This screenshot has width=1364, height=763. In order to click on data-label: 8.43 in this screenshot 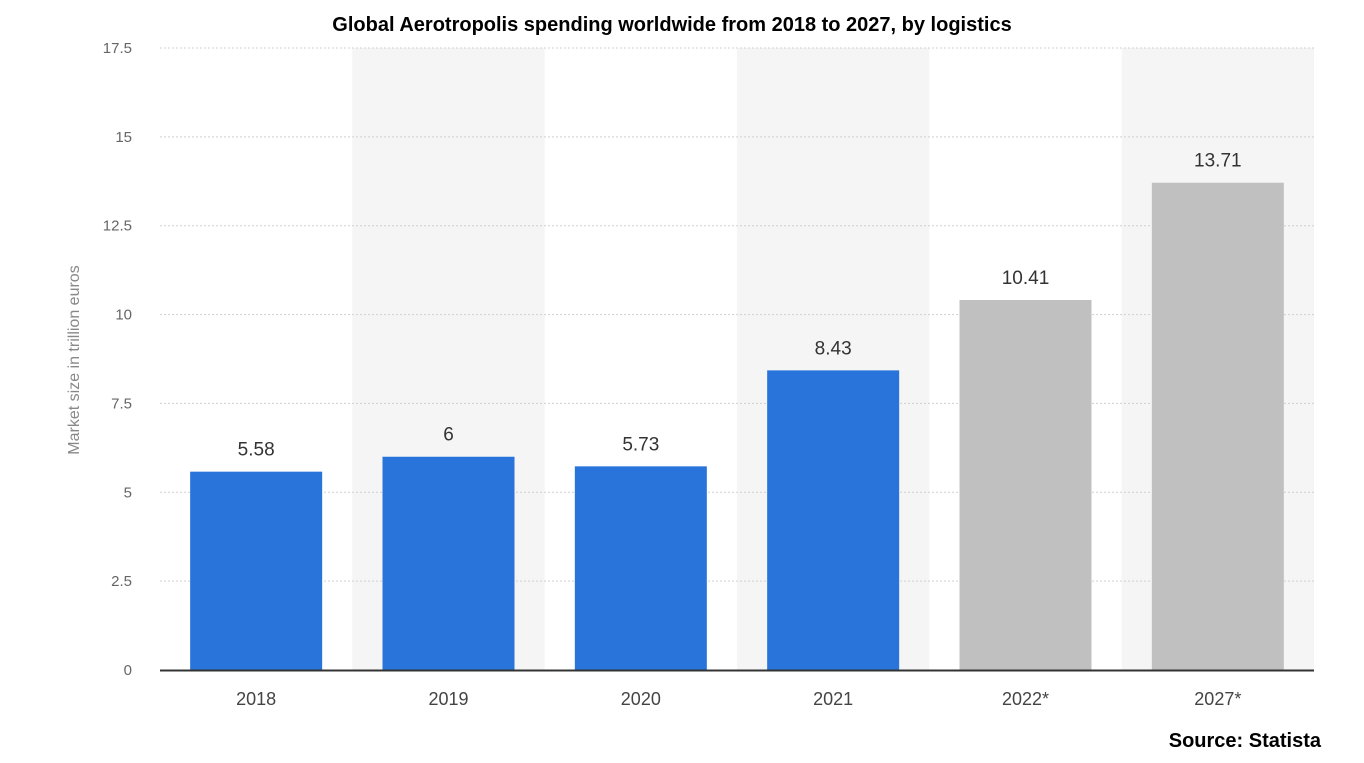, I will do `click(833, 348)`.